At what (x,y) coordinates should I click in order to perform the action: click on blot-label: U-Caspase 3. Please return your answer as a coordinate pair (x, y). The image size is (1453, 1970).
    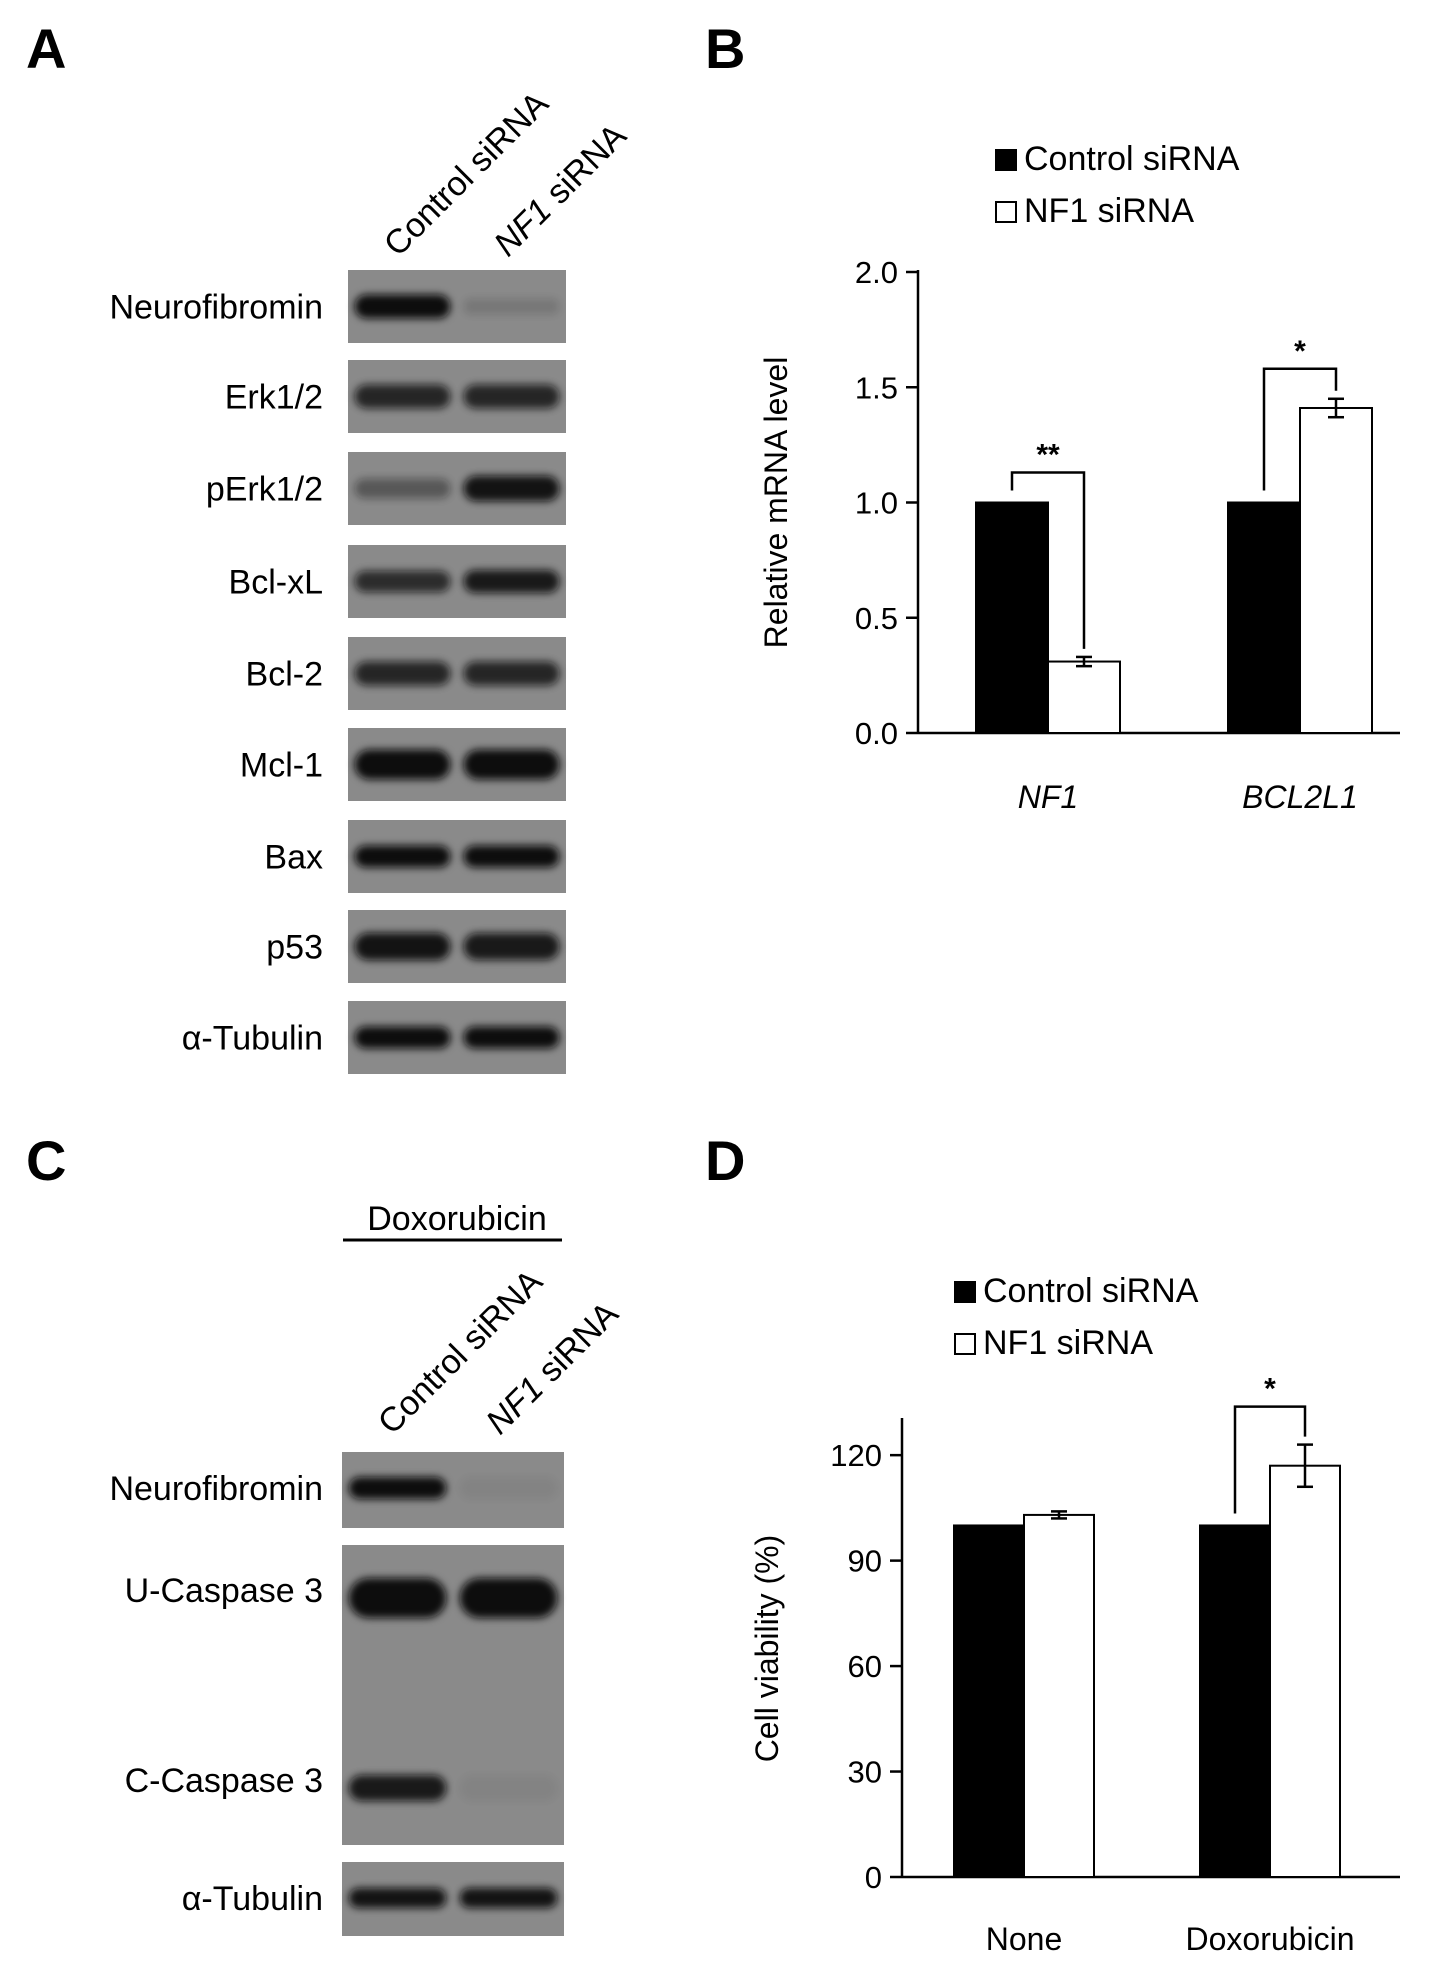
    Looking at the image, I should click on (224, 1591).